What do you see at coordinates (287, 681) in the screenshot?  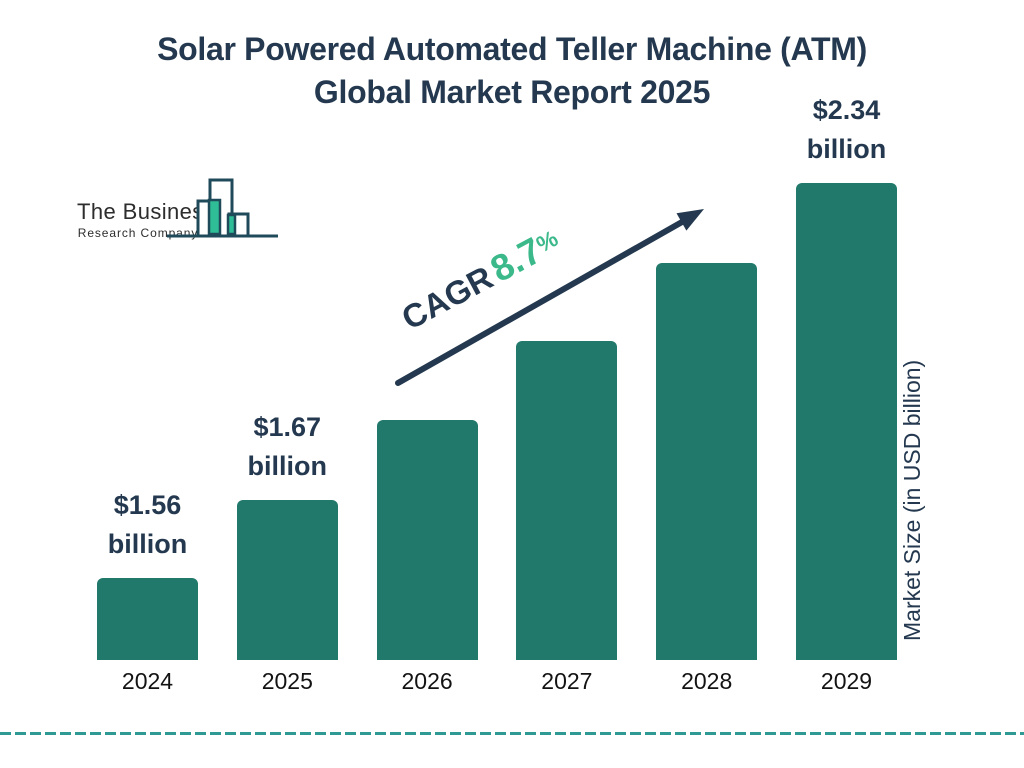 I see `x-tick-2025: 2025` at bounding box center [287, 681].